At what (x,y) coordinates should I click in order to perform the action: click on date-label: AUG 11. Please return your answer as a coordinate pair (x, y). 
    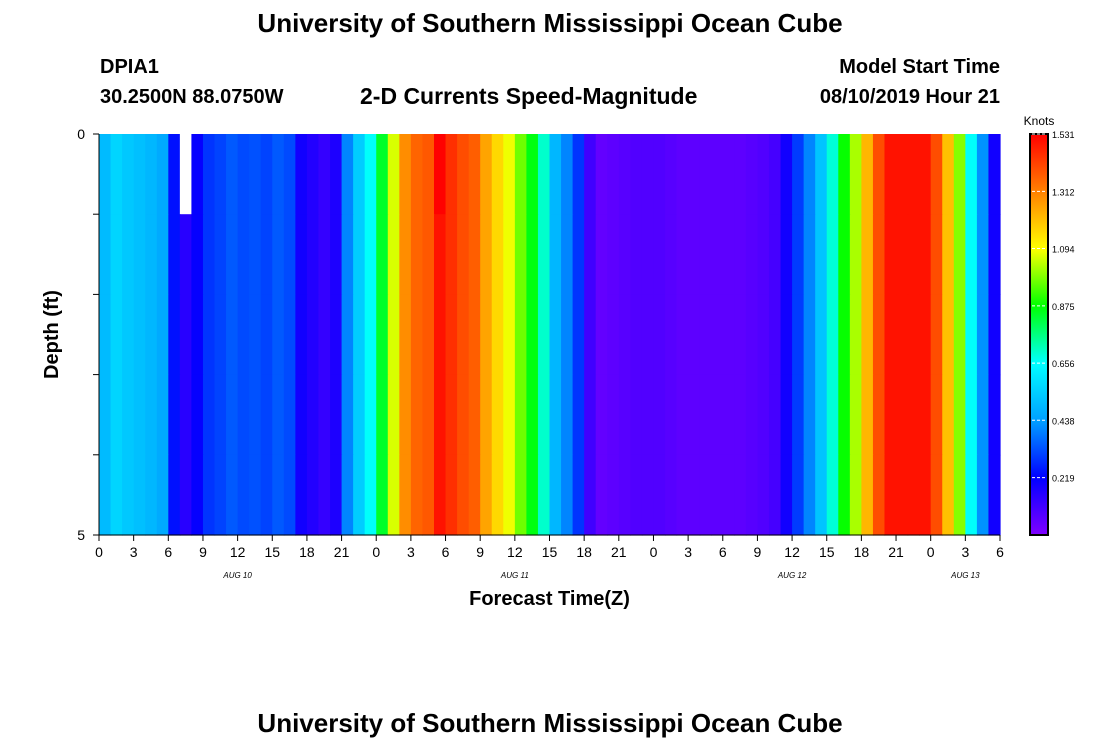
    Looking at the image, I should click on (514, 575).